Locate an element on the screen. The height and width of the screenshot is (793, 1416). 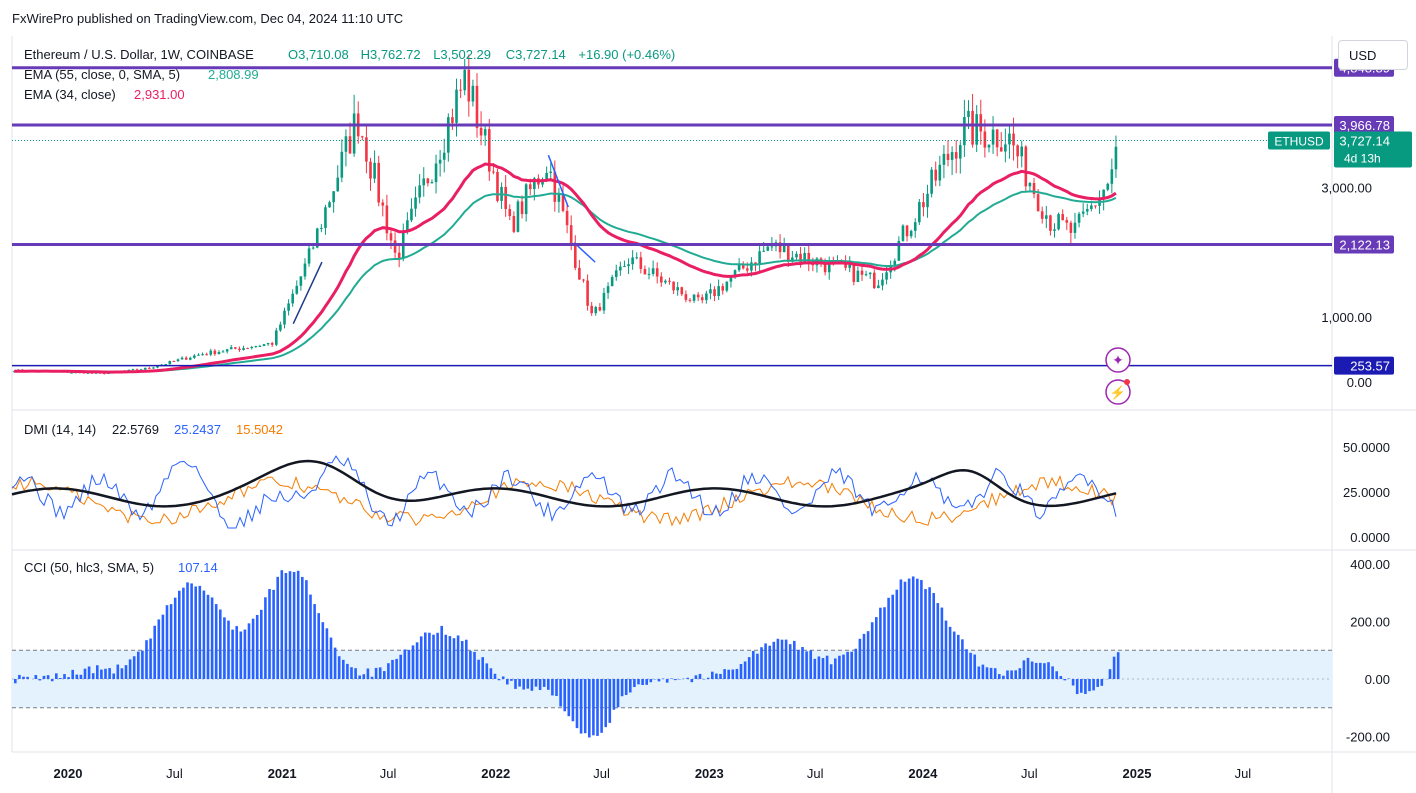
level-price-label: 2,122.13 is located at coordinates (1364, 244).